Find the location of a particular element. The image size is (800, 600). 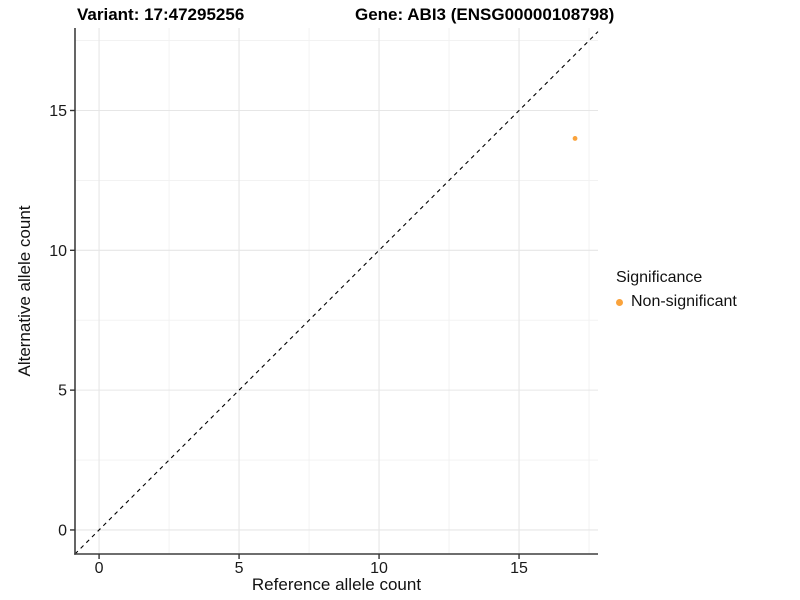

y-tick-label: 5 is located at coordinates (62, 391).